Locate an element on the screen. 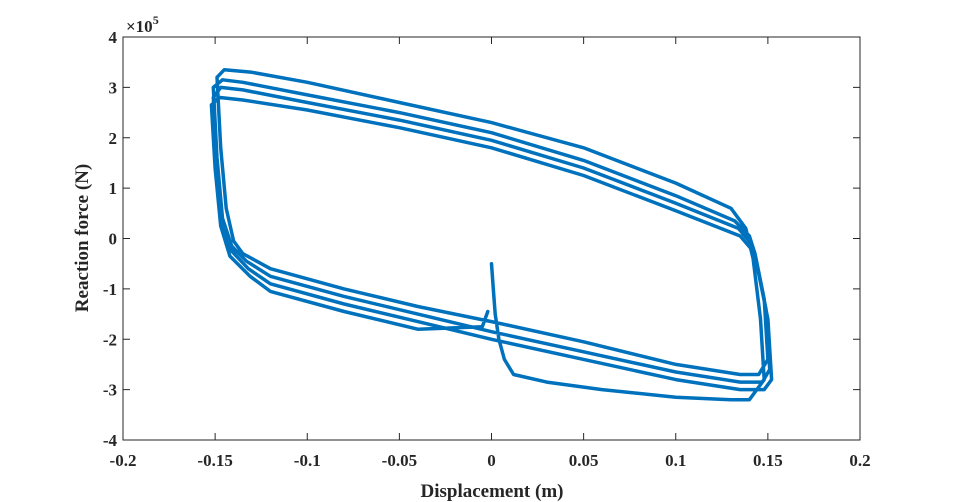 This screenshot has height=502, width=953. y-exponent-base: ×10 is located at coordinates (139, 26).